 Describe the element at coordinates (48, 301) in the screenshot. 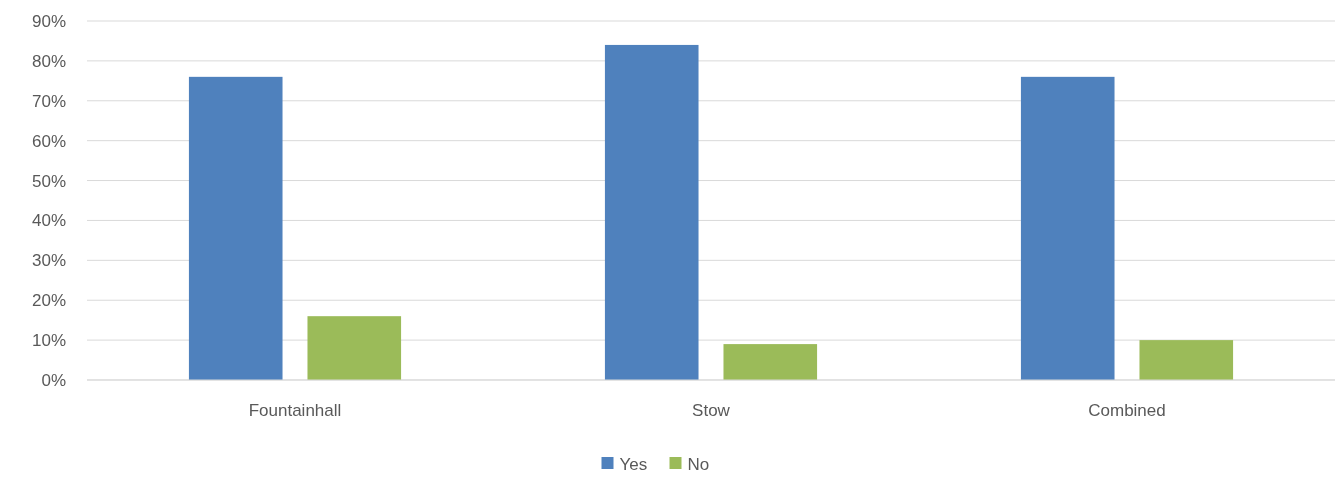

I see `y-tick-label: 20%` at that location.